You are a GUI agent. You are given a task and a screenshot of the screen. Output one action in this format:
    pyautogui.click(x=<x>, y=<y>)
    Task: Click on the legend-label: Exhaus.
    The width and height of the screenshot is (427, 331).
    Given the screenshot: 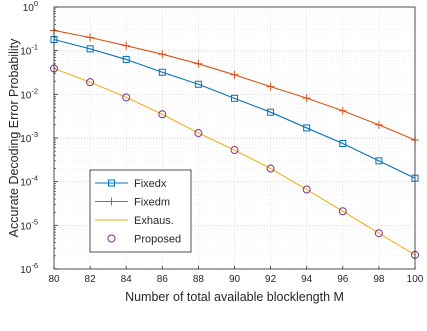 What is the action you would take?
    pyautogui.click(x=154, y=221)
    